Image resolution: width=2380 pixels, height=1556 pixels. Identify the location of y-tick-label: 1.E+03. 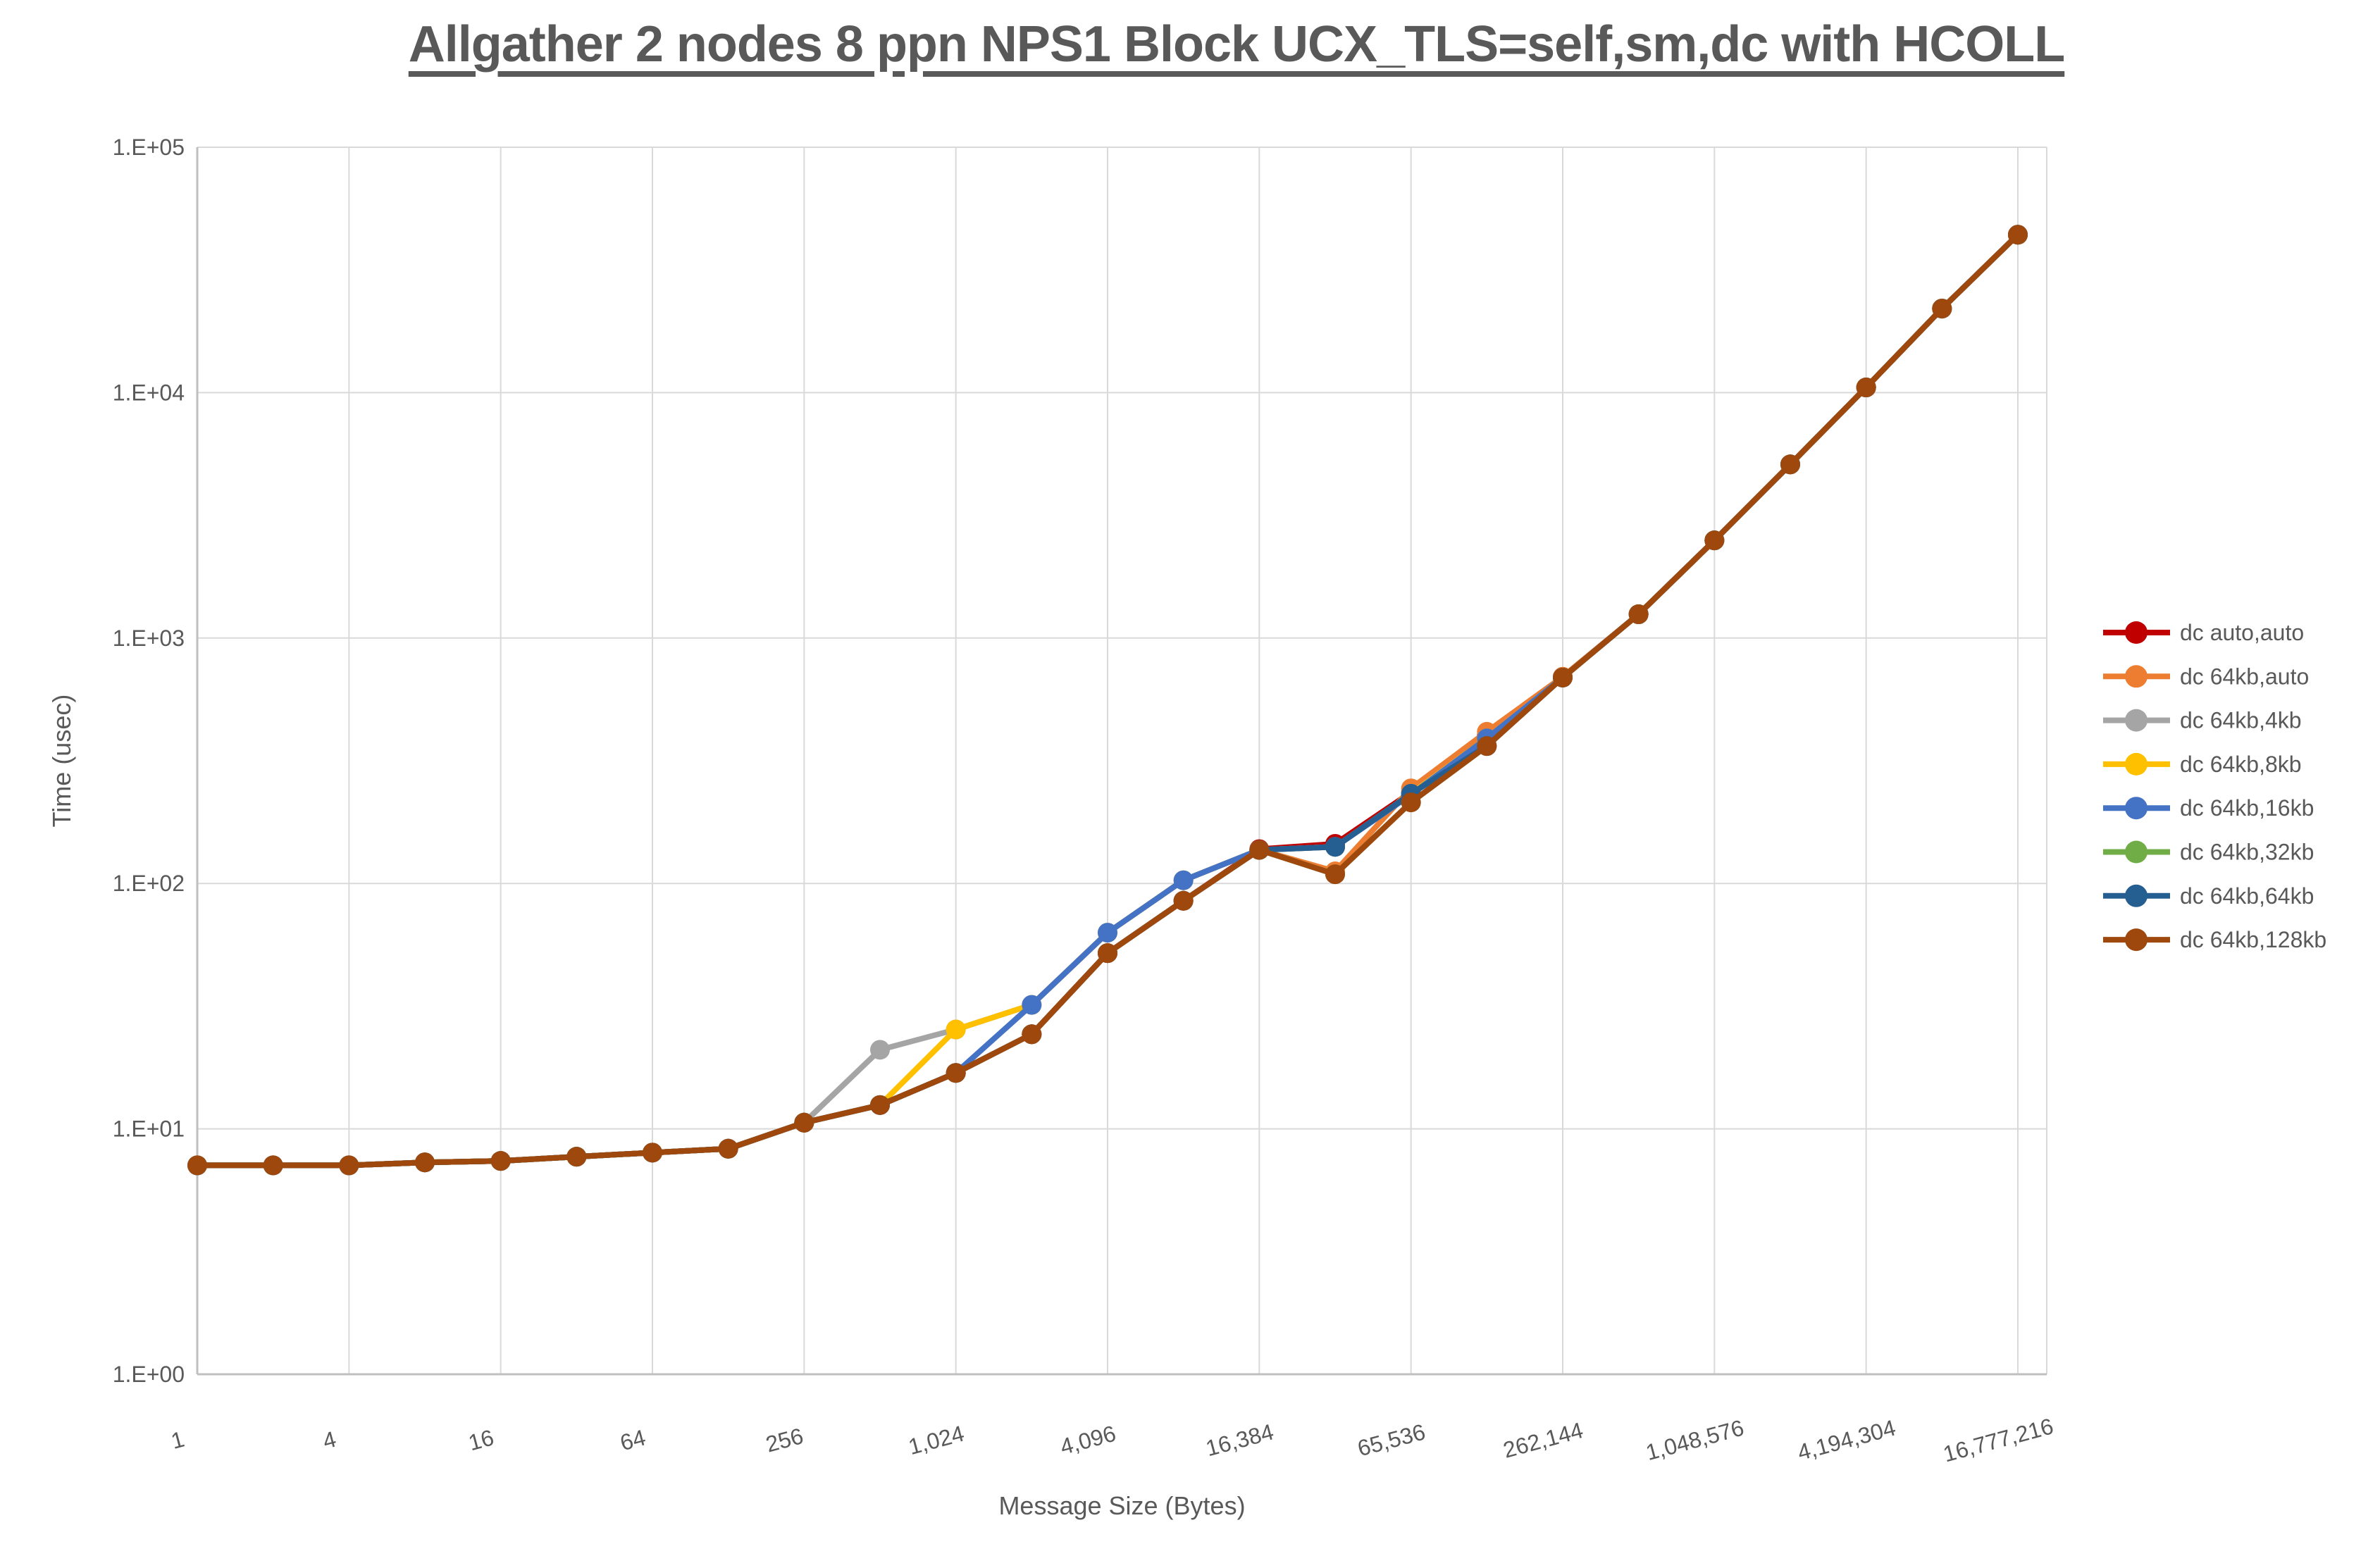
(149, 638).